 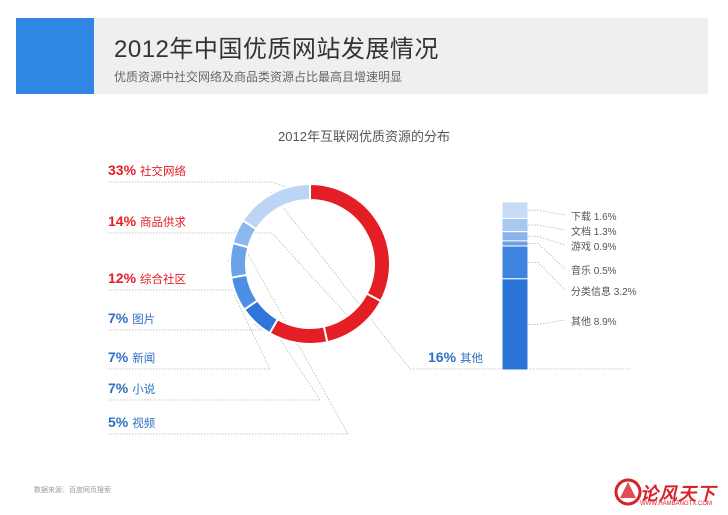 I want to click on slice-label: 5% 视频, so click(x=131, y=423).